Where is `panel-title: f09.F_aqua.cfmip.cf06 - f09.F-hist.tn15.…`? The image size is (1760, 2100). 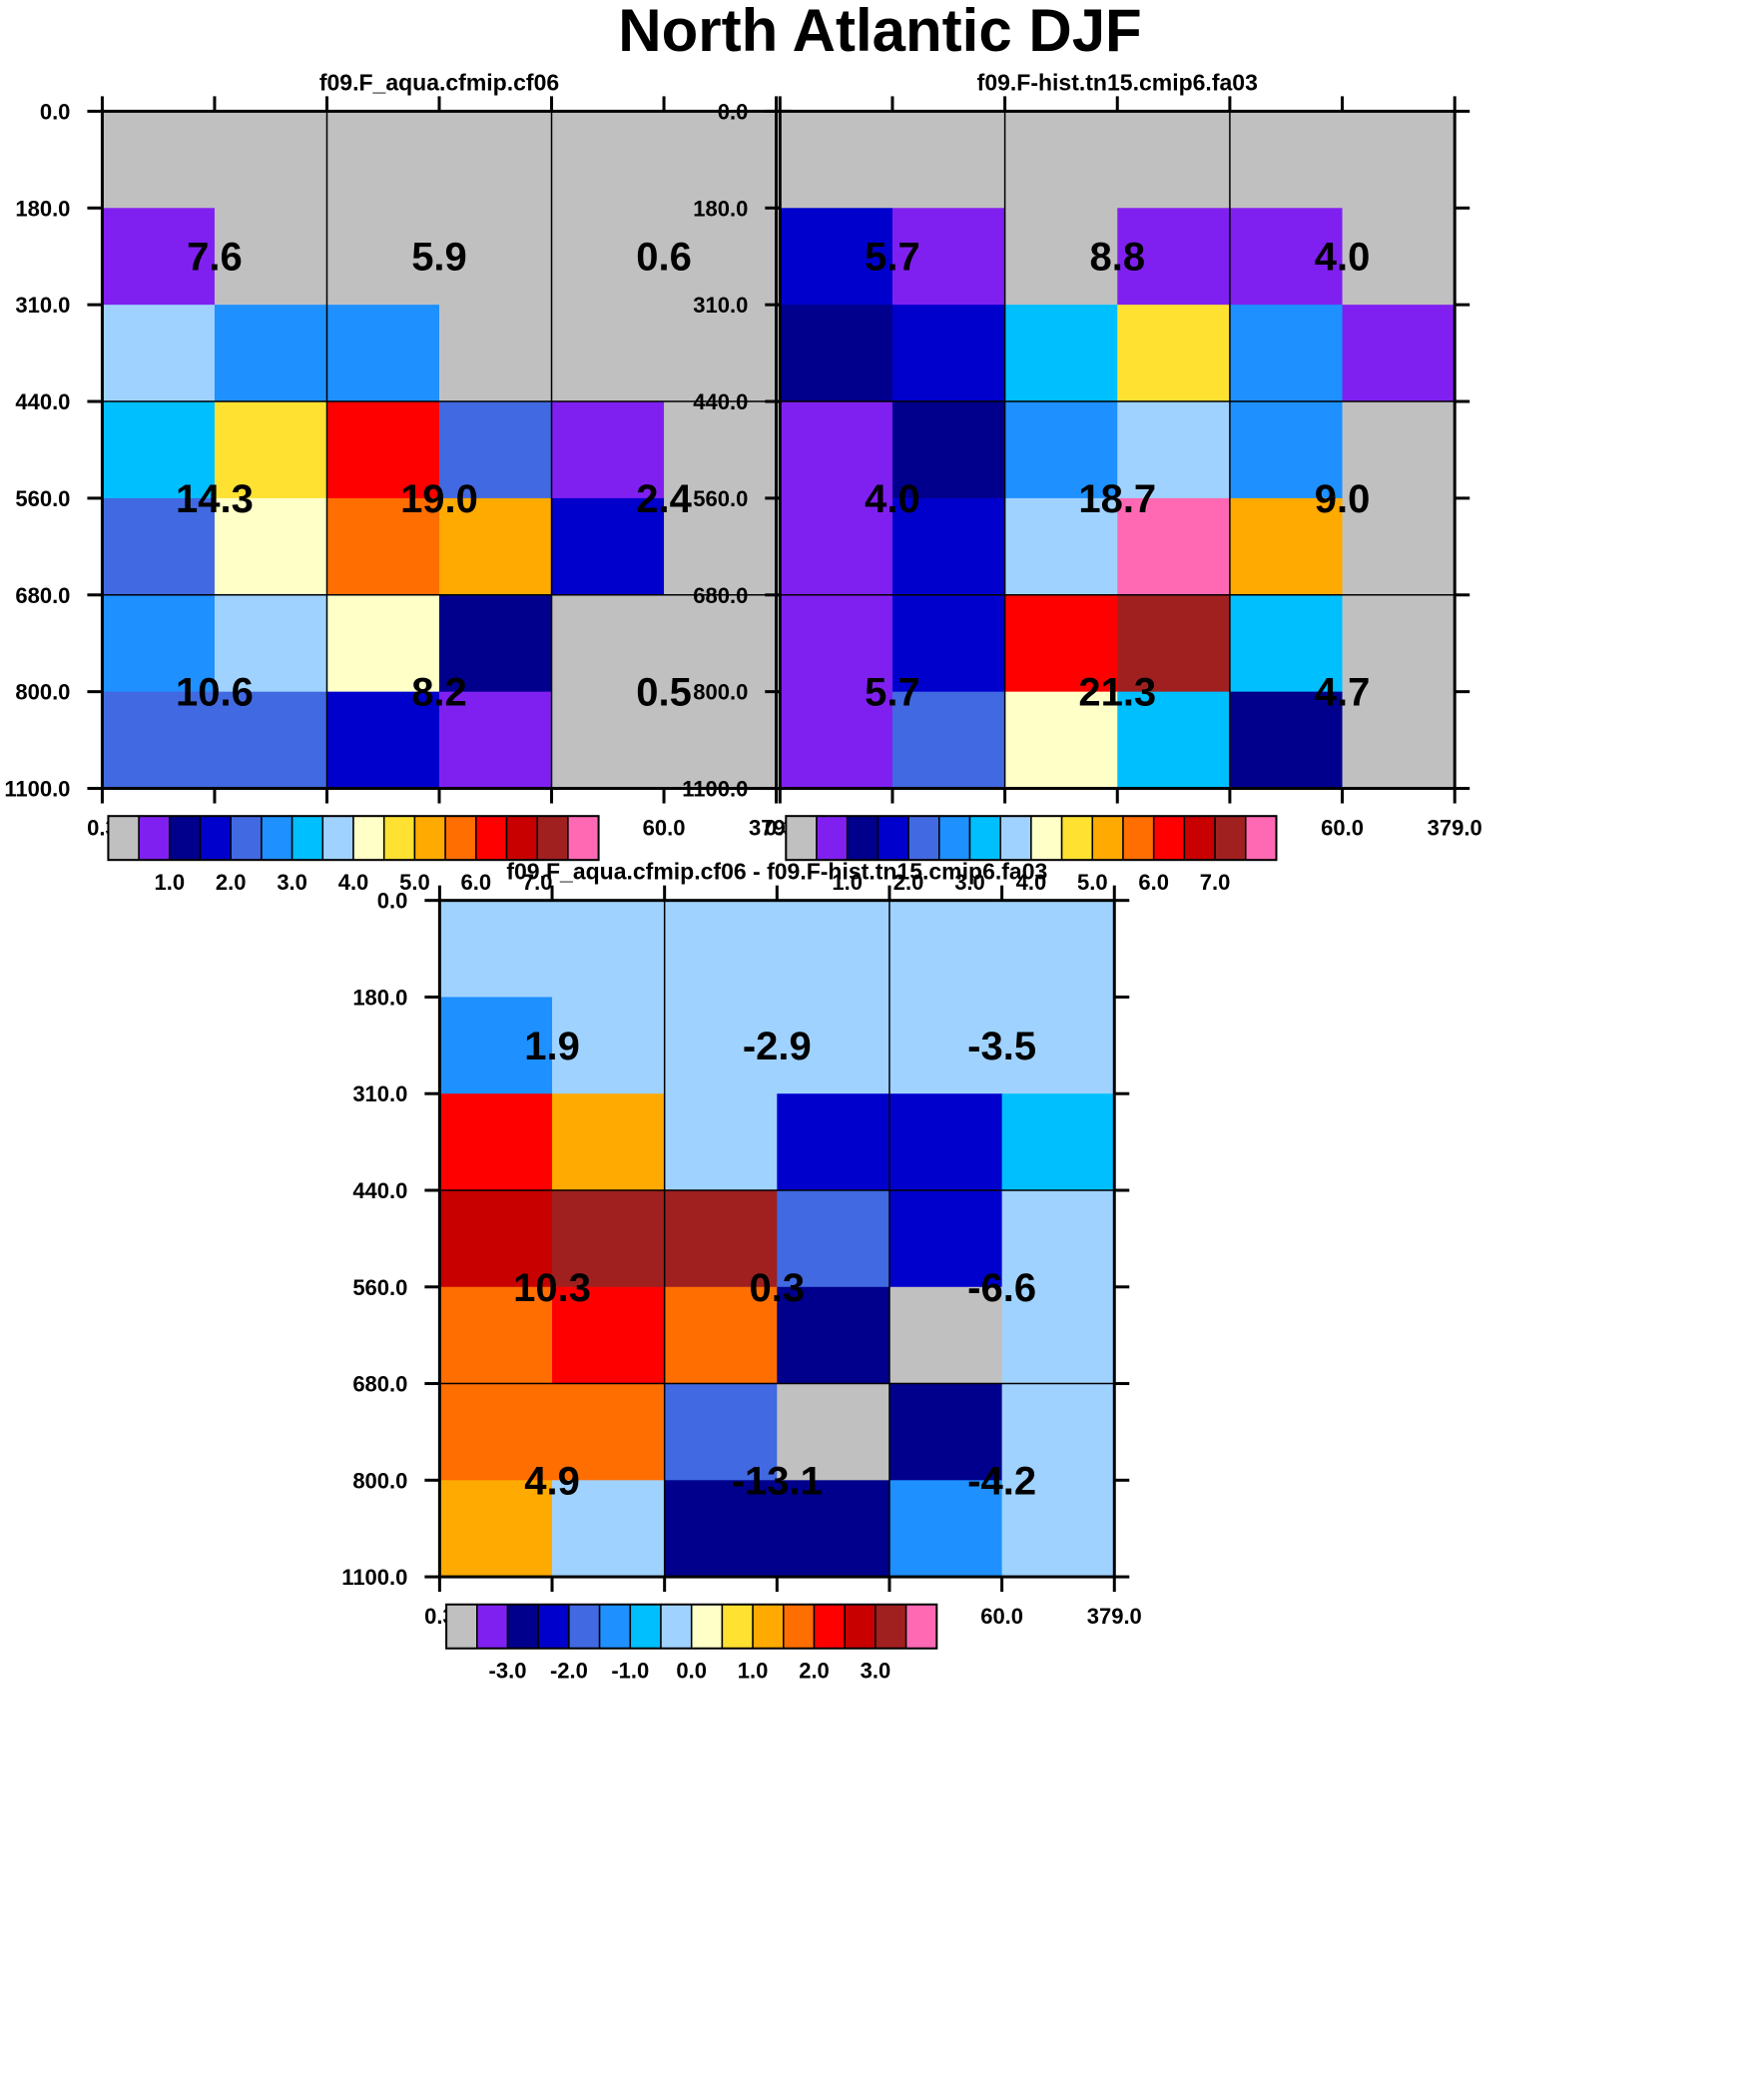
panel-title: f09.F_aqua.cfmip.cf06 - f09.F-hist.tn15.… is located at coordinates (776, 872).